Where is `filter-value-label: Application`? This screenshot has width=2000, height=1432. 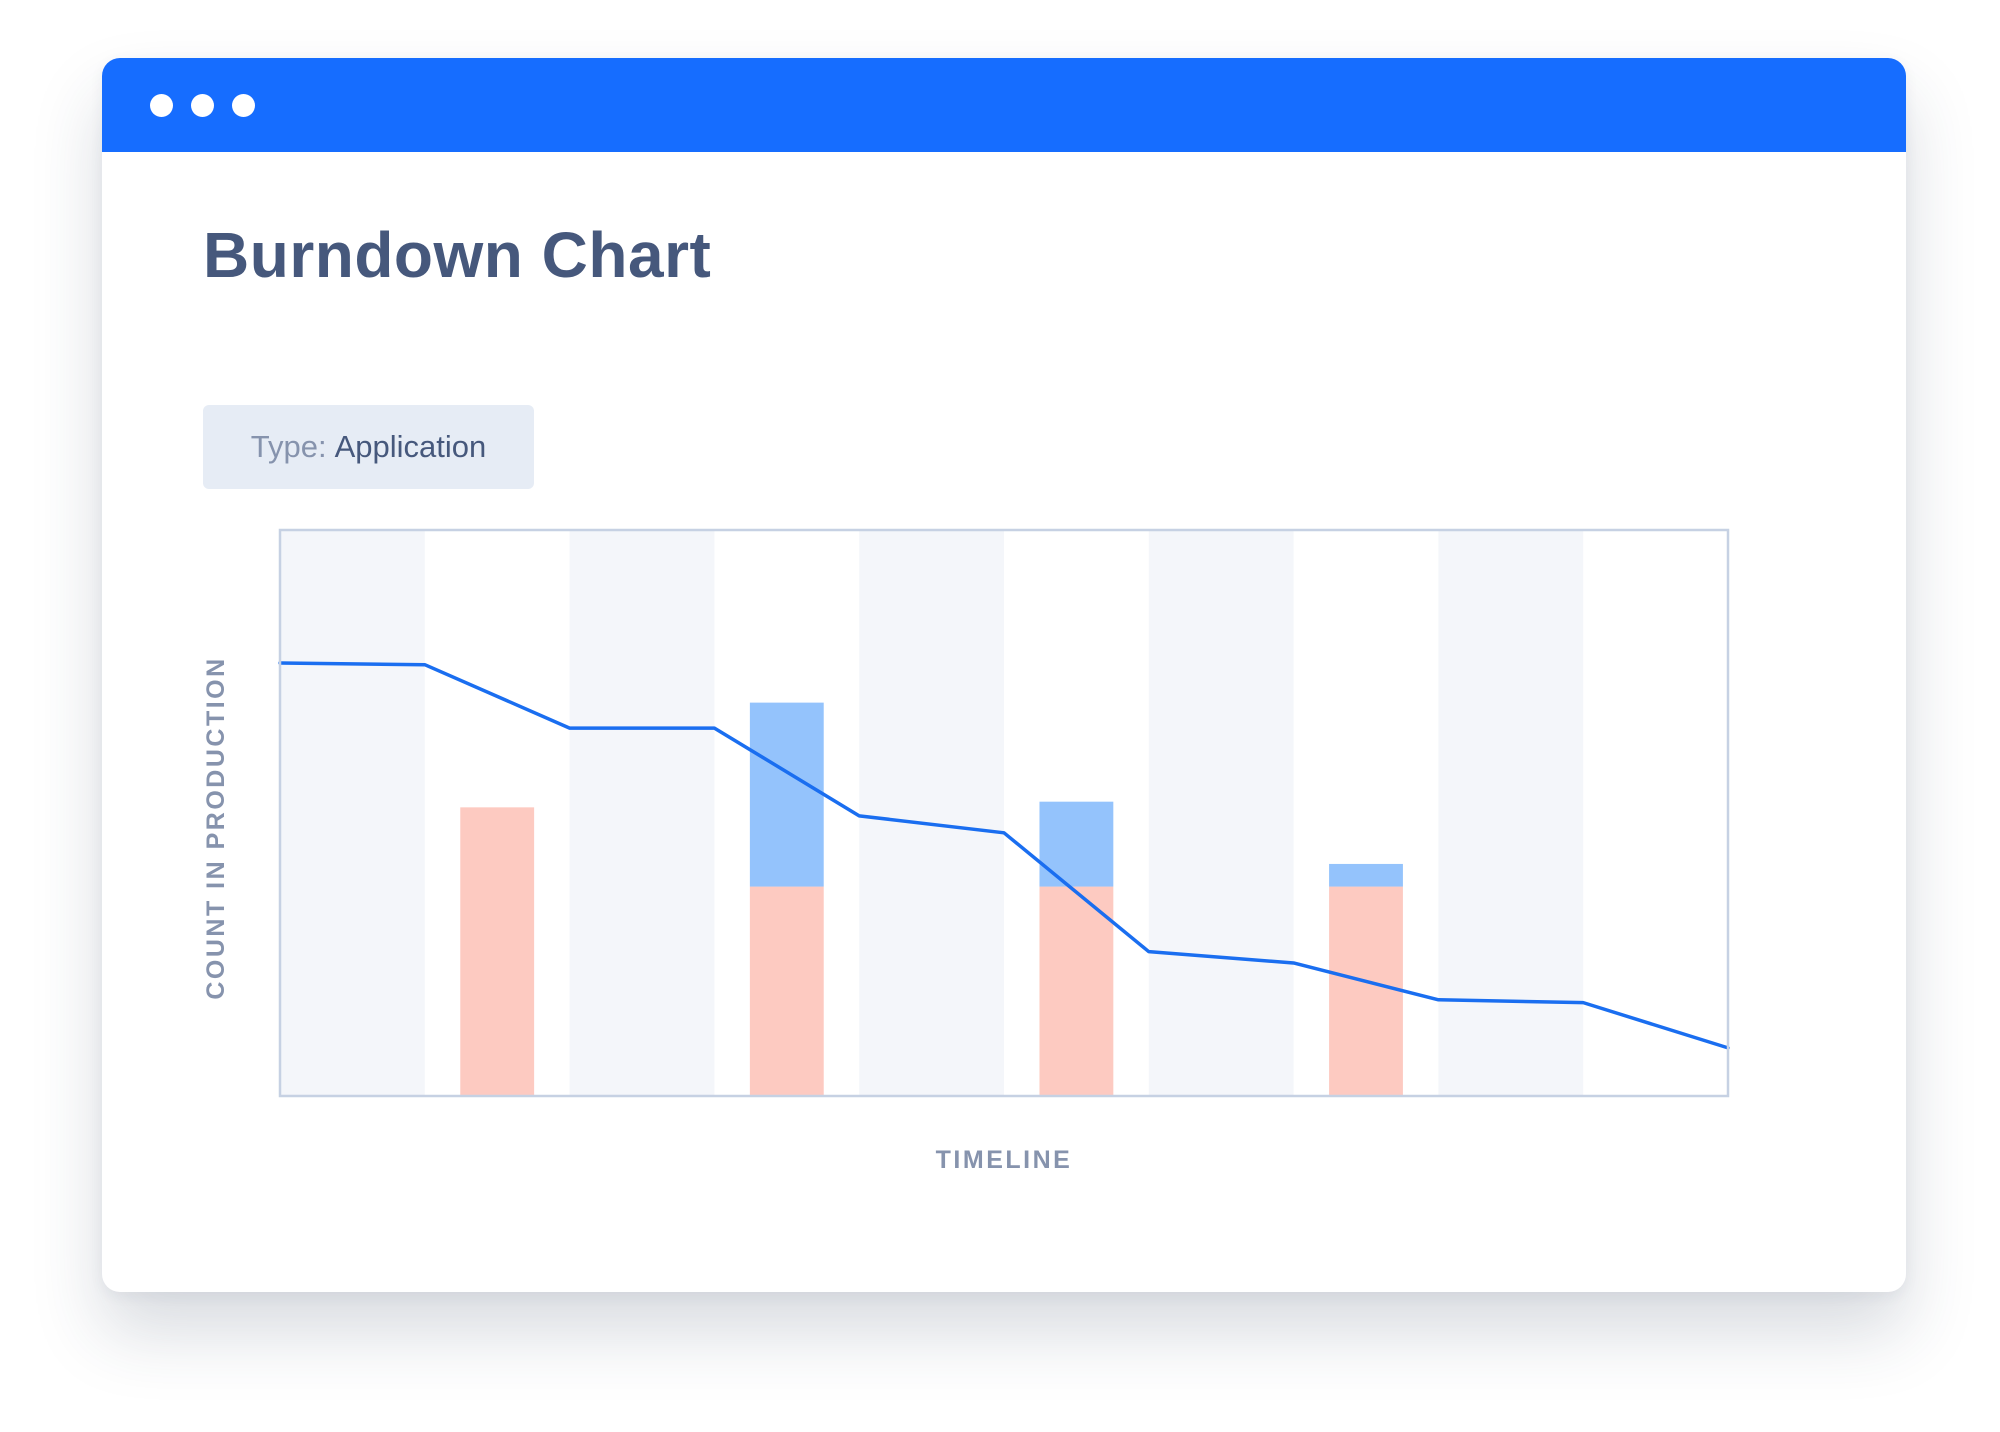
filter-value-label: Application is located at coordinates (410, 446).